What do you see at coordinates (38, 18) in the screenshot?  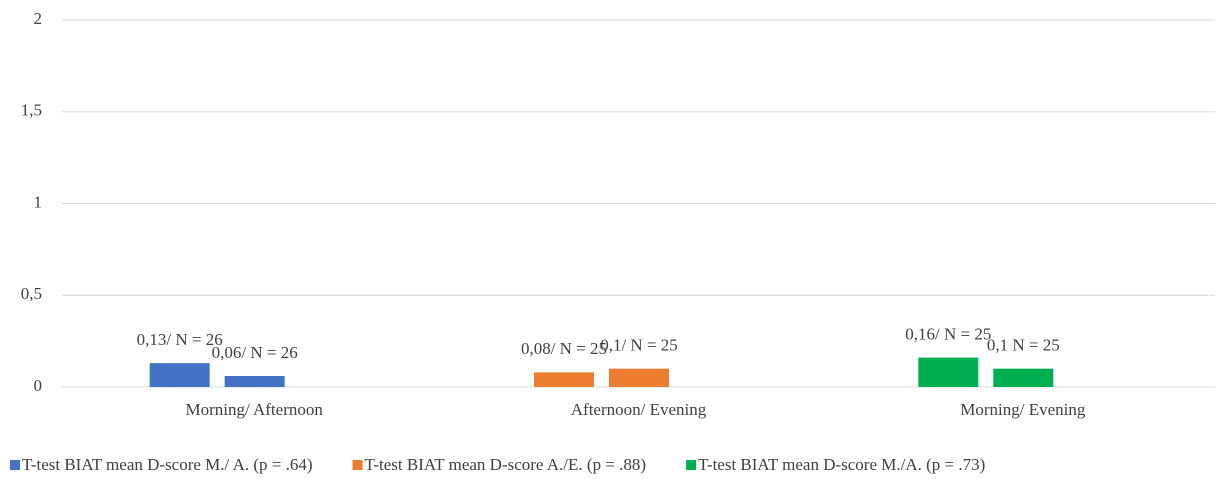 I see `y-tick-label: 2` at bounding box center [38, 18].